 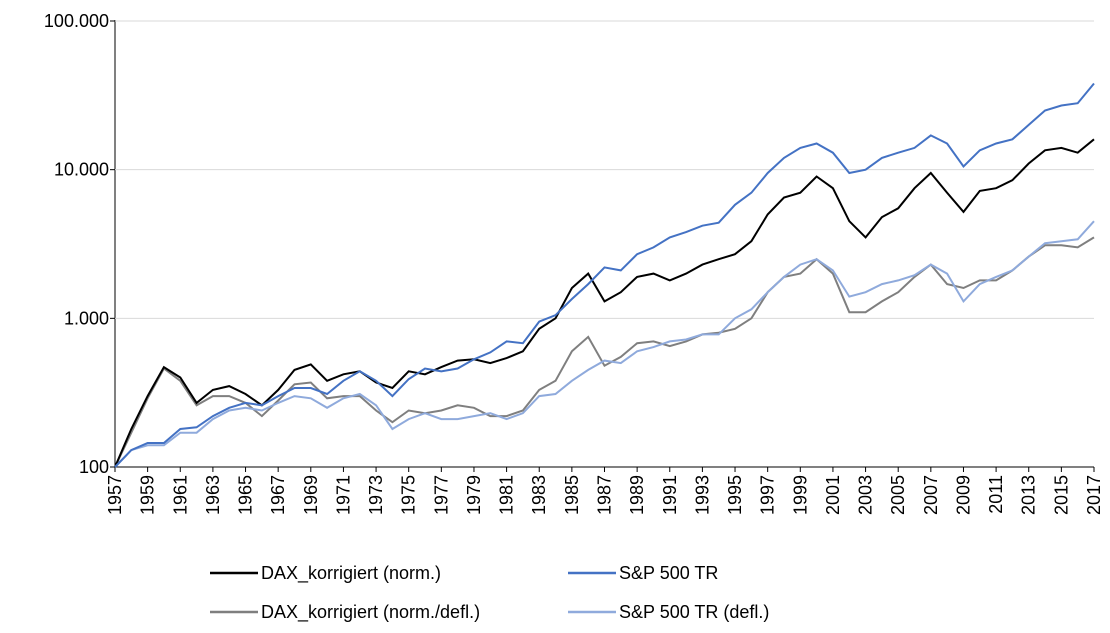 I want to click on x-tick-label: 2007, so click(x=931, y=495).